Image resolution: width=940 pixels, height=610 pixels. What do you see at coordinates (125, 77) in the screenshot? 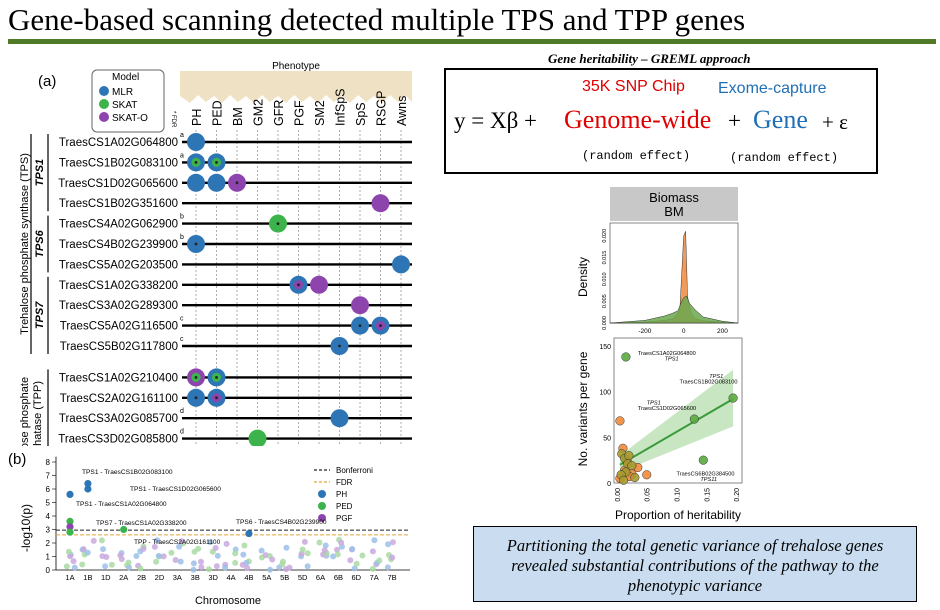
I see `model-legend-title: Model` at bounding box center [125, 77].